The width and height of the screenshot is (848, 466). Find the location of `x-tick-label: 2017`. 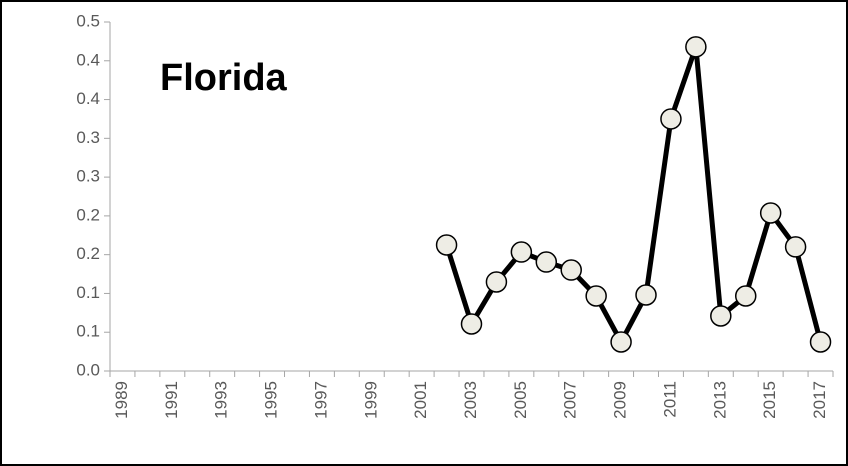

x-tick-label: 2017 is located at coordinates (819, 400).